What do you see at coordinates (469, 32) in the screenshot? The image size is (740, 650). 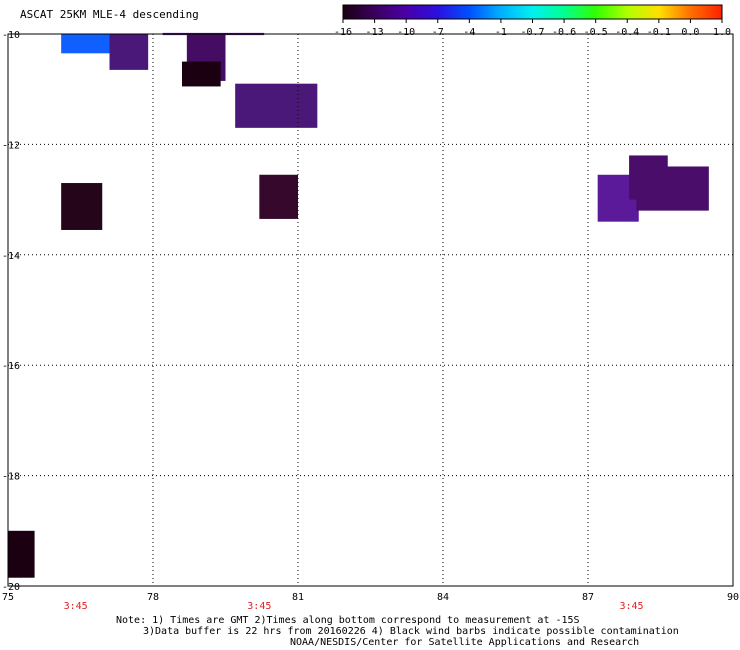 I see `colorbar-tick-label: -4` at bounding box center [469, 32].